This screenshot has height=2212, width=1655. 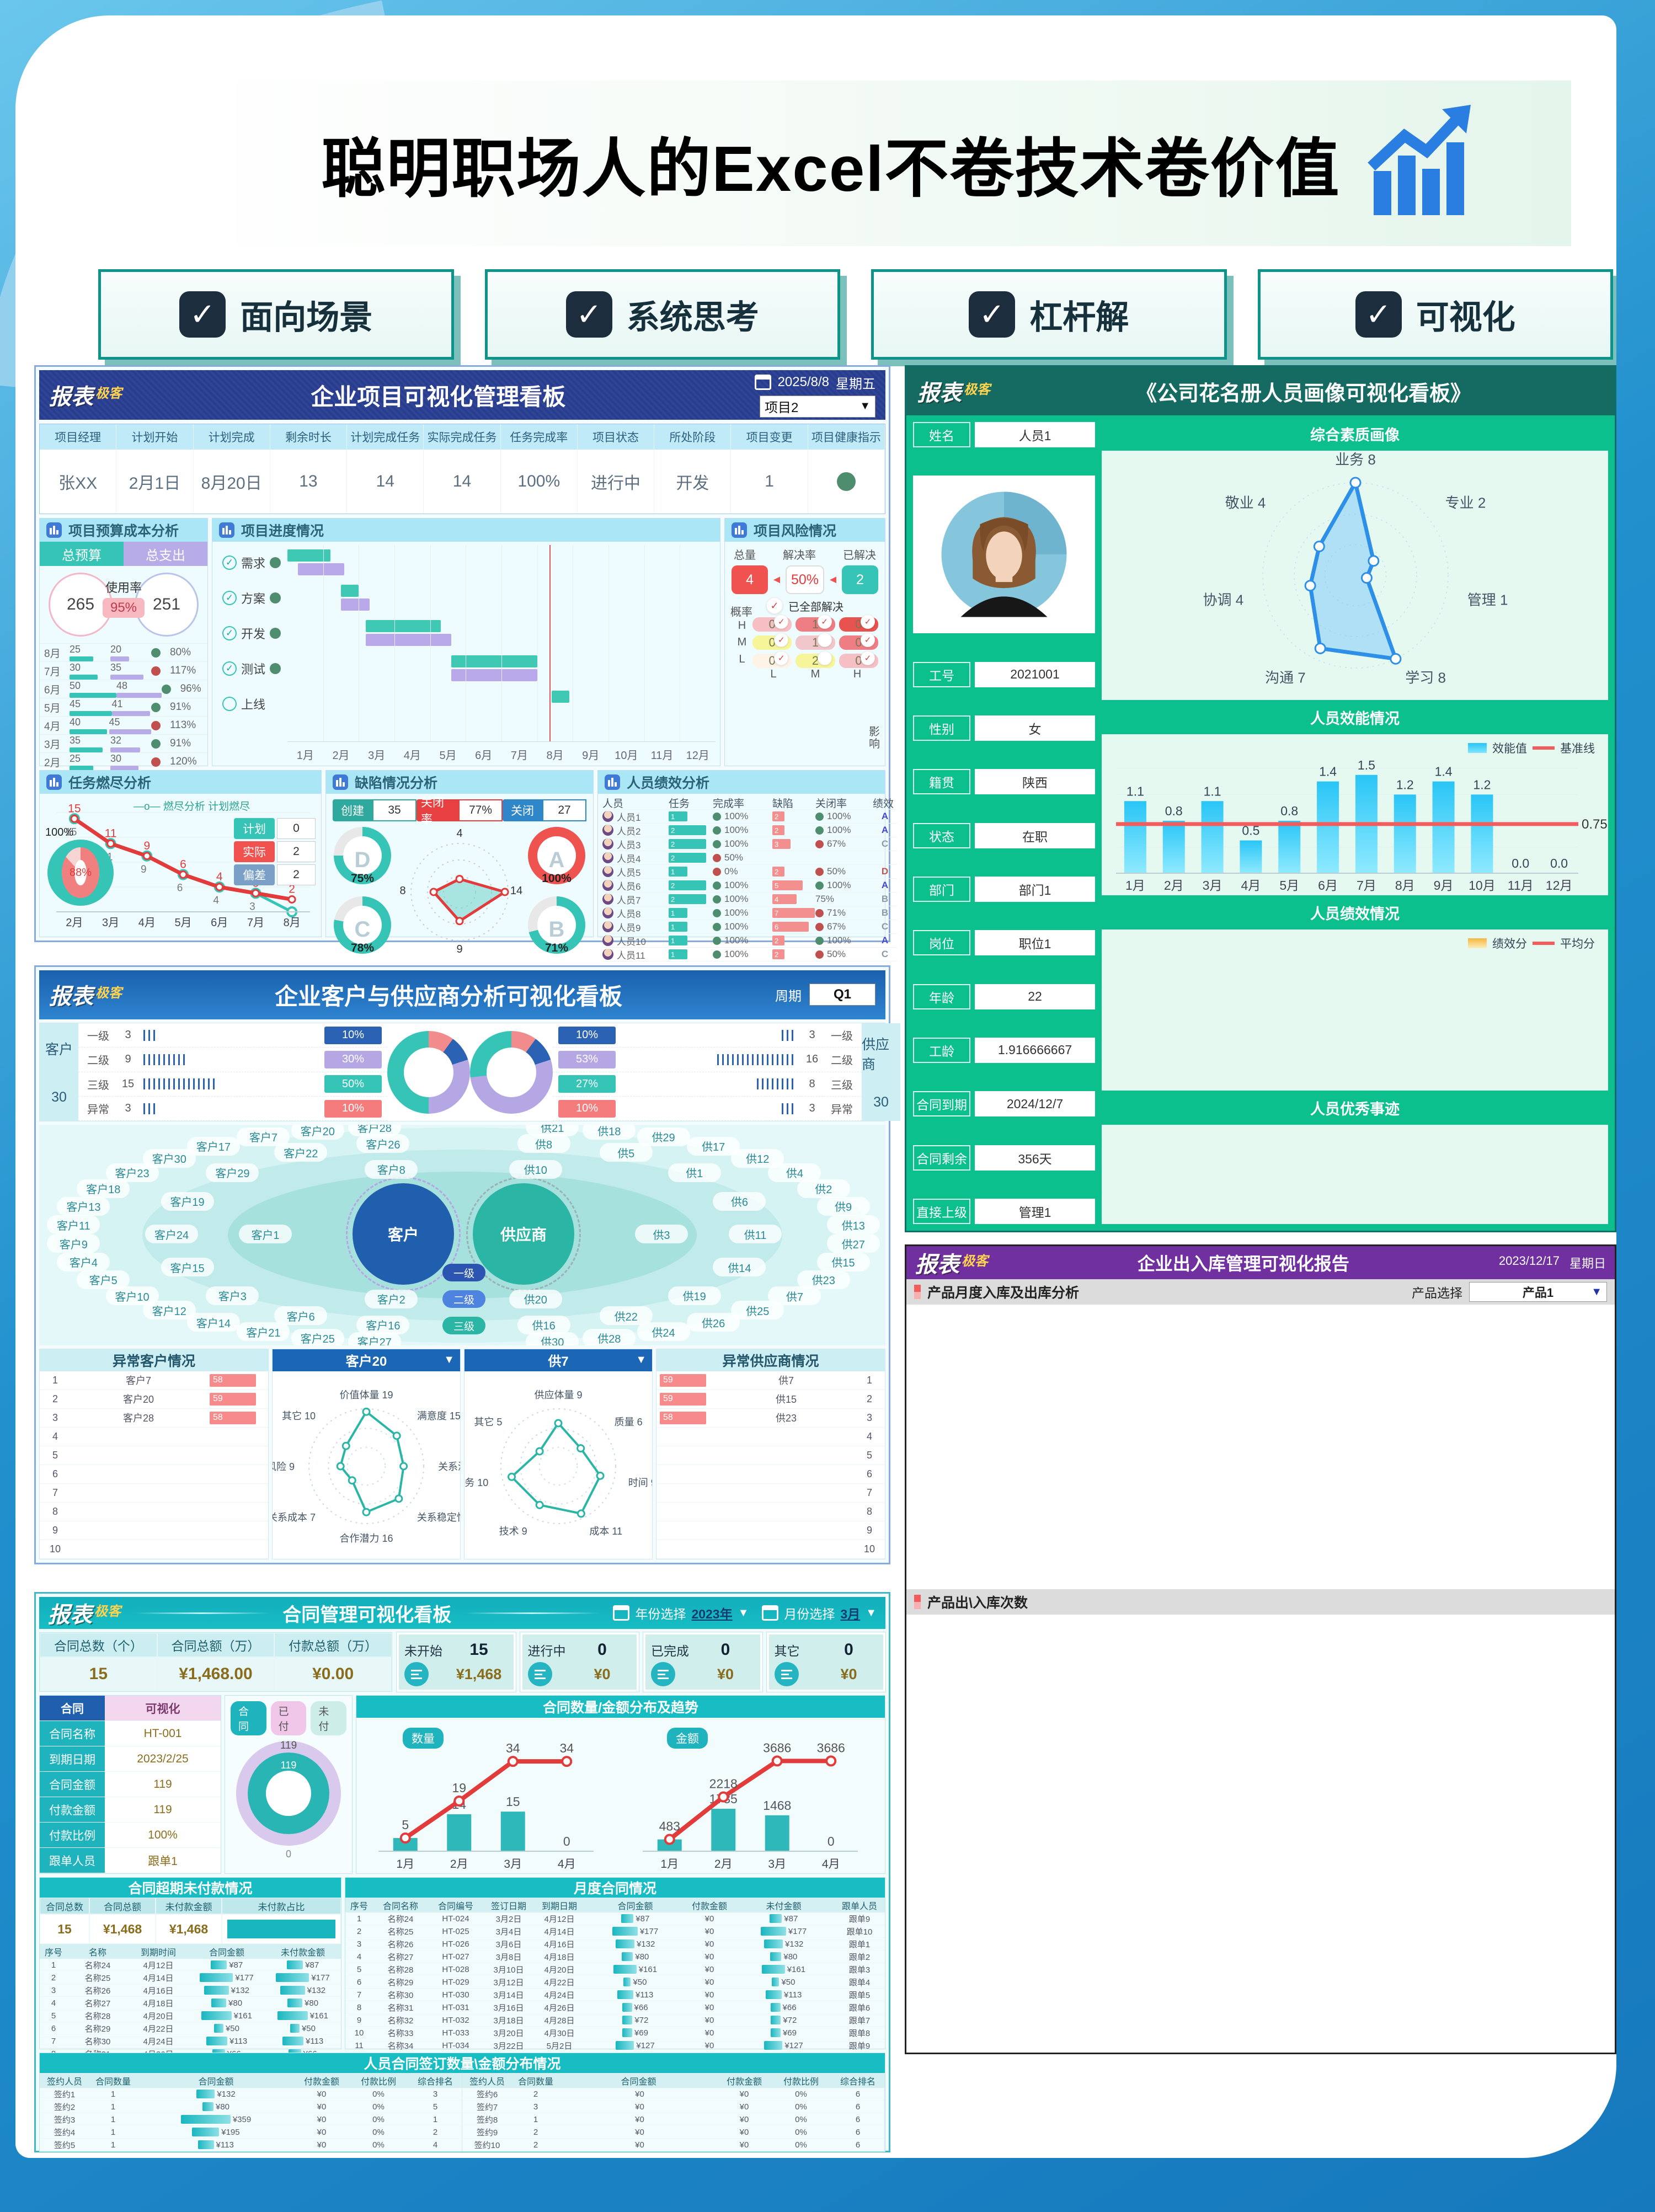 I want to click on tier-pct-chip: 27%, so click(x=587, y=1084).